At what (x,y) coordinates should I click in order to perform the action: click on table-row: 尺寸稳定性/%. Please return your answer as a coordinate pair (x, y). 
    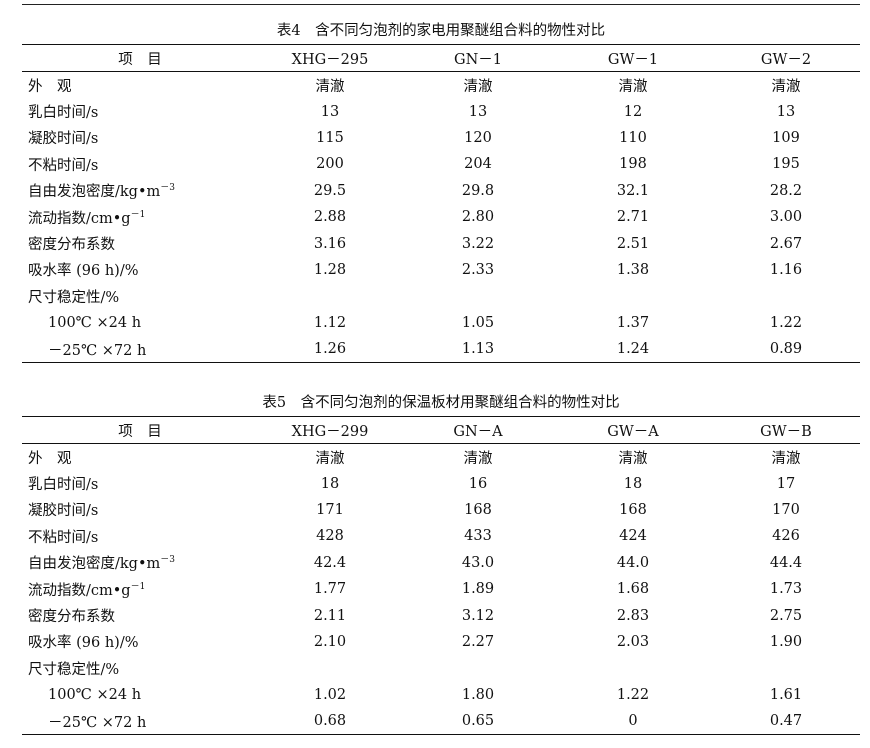
    Looking at the image, I should click on (441, 296).